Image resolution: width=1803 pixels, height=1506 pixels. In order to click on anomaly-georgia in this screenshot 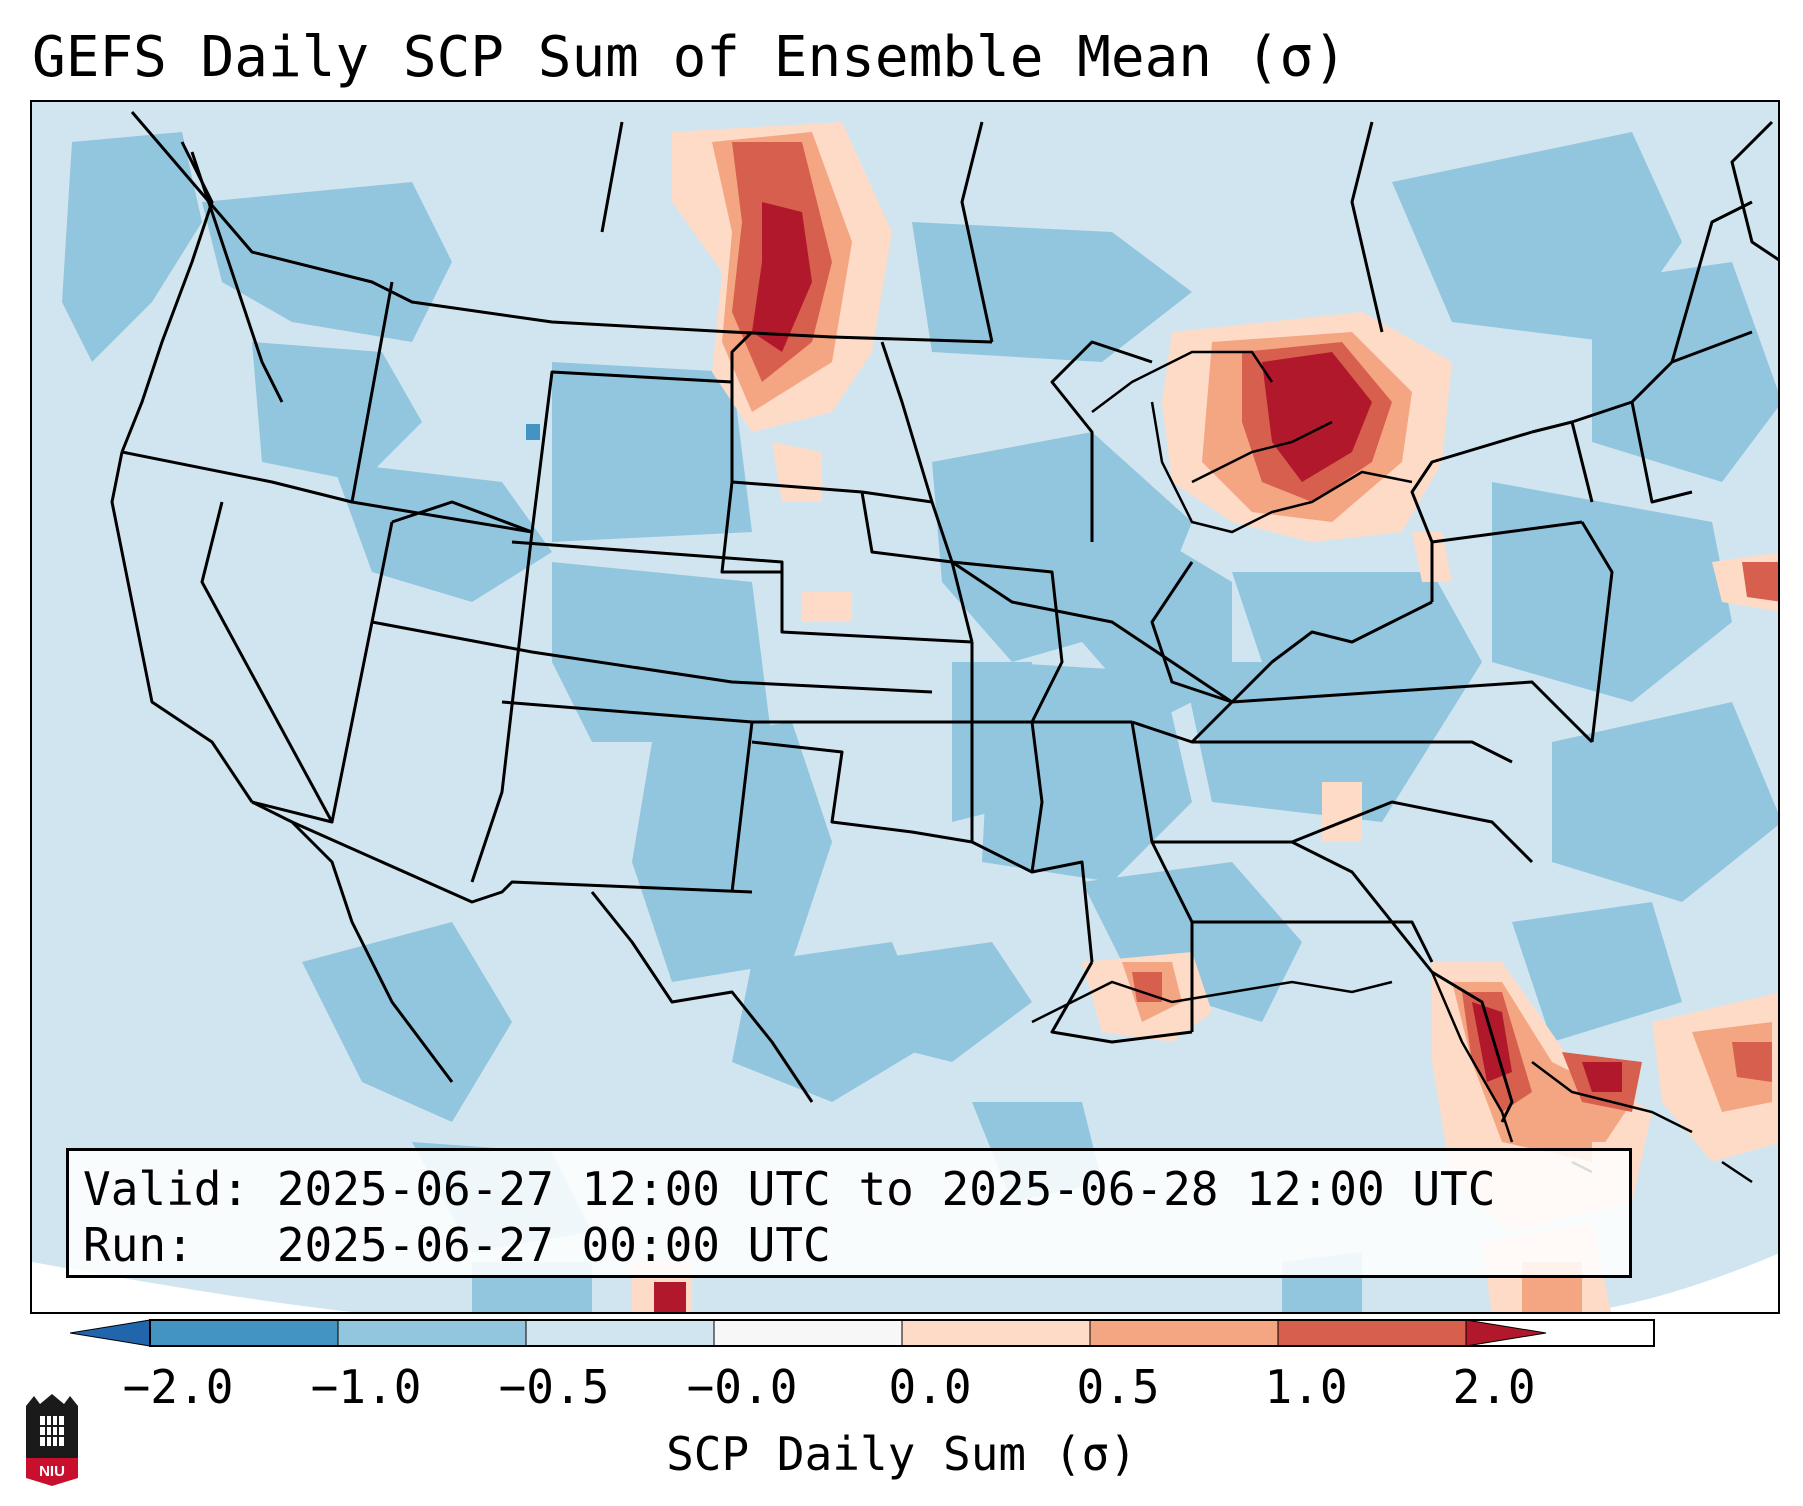, I will do `click(1342, 812)`.